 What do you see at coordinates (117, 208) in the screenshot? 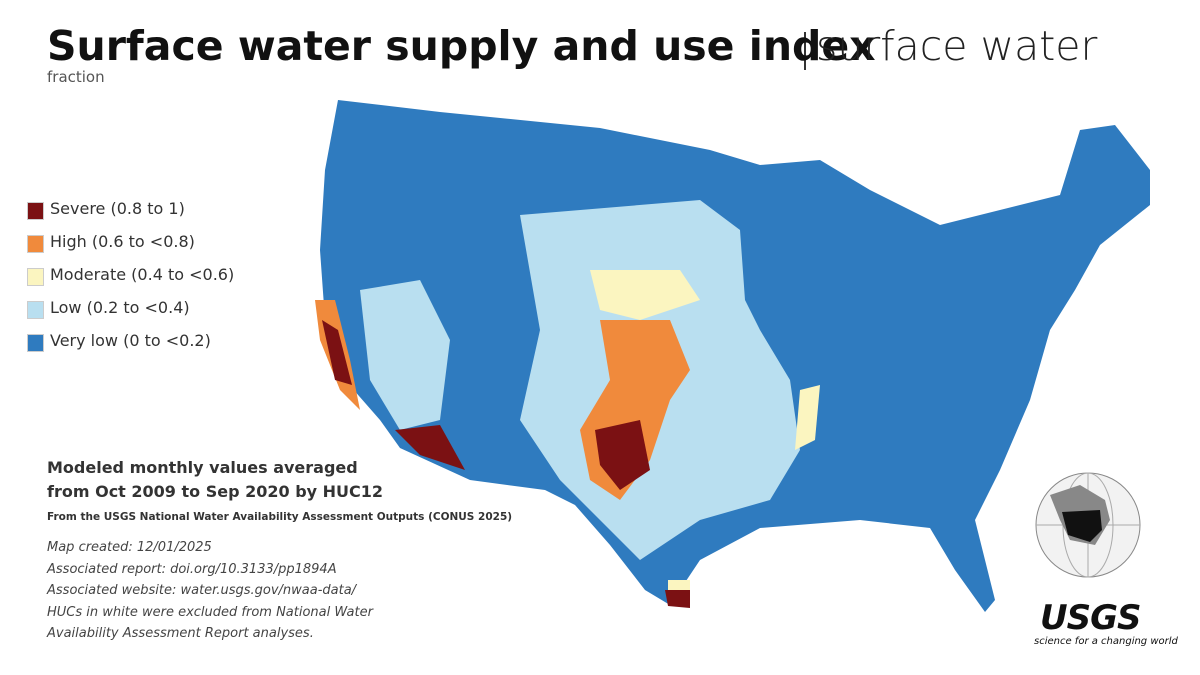
I see `legend-label: Severe (0.8 to 1)` at bounding box center [117, 208].